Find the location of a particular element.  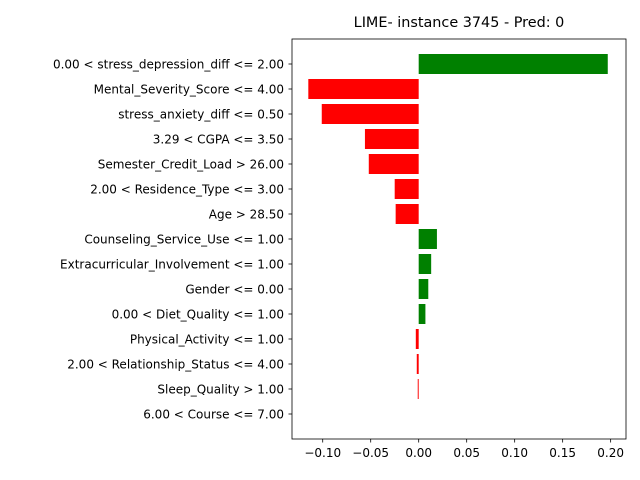

y-tick-label-9: Gender <= 0.00 is located at coordinates (234, 290).